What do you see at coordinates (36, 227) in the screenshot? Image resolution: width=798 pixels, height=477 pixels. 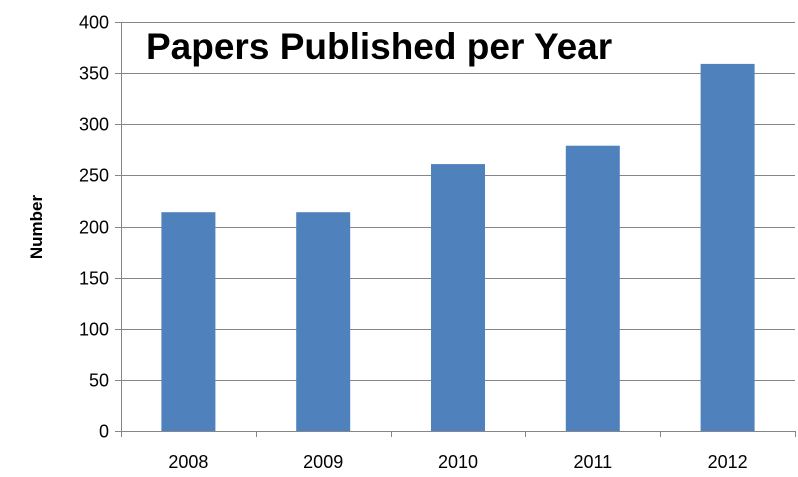 I see `y-axis-title: Number` at bounding box center [36, 227].